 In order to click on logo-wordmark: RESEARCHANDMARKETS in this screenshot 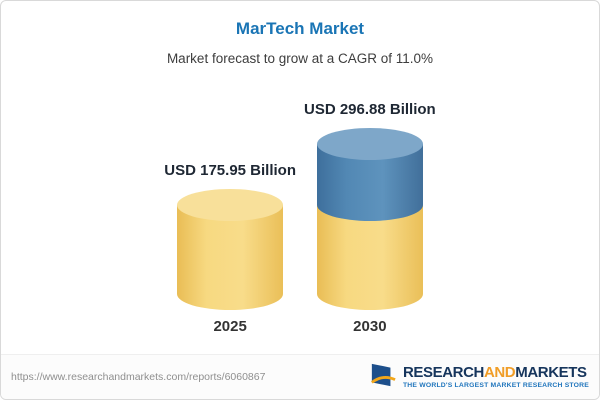, I will do `click(495, 372)`.